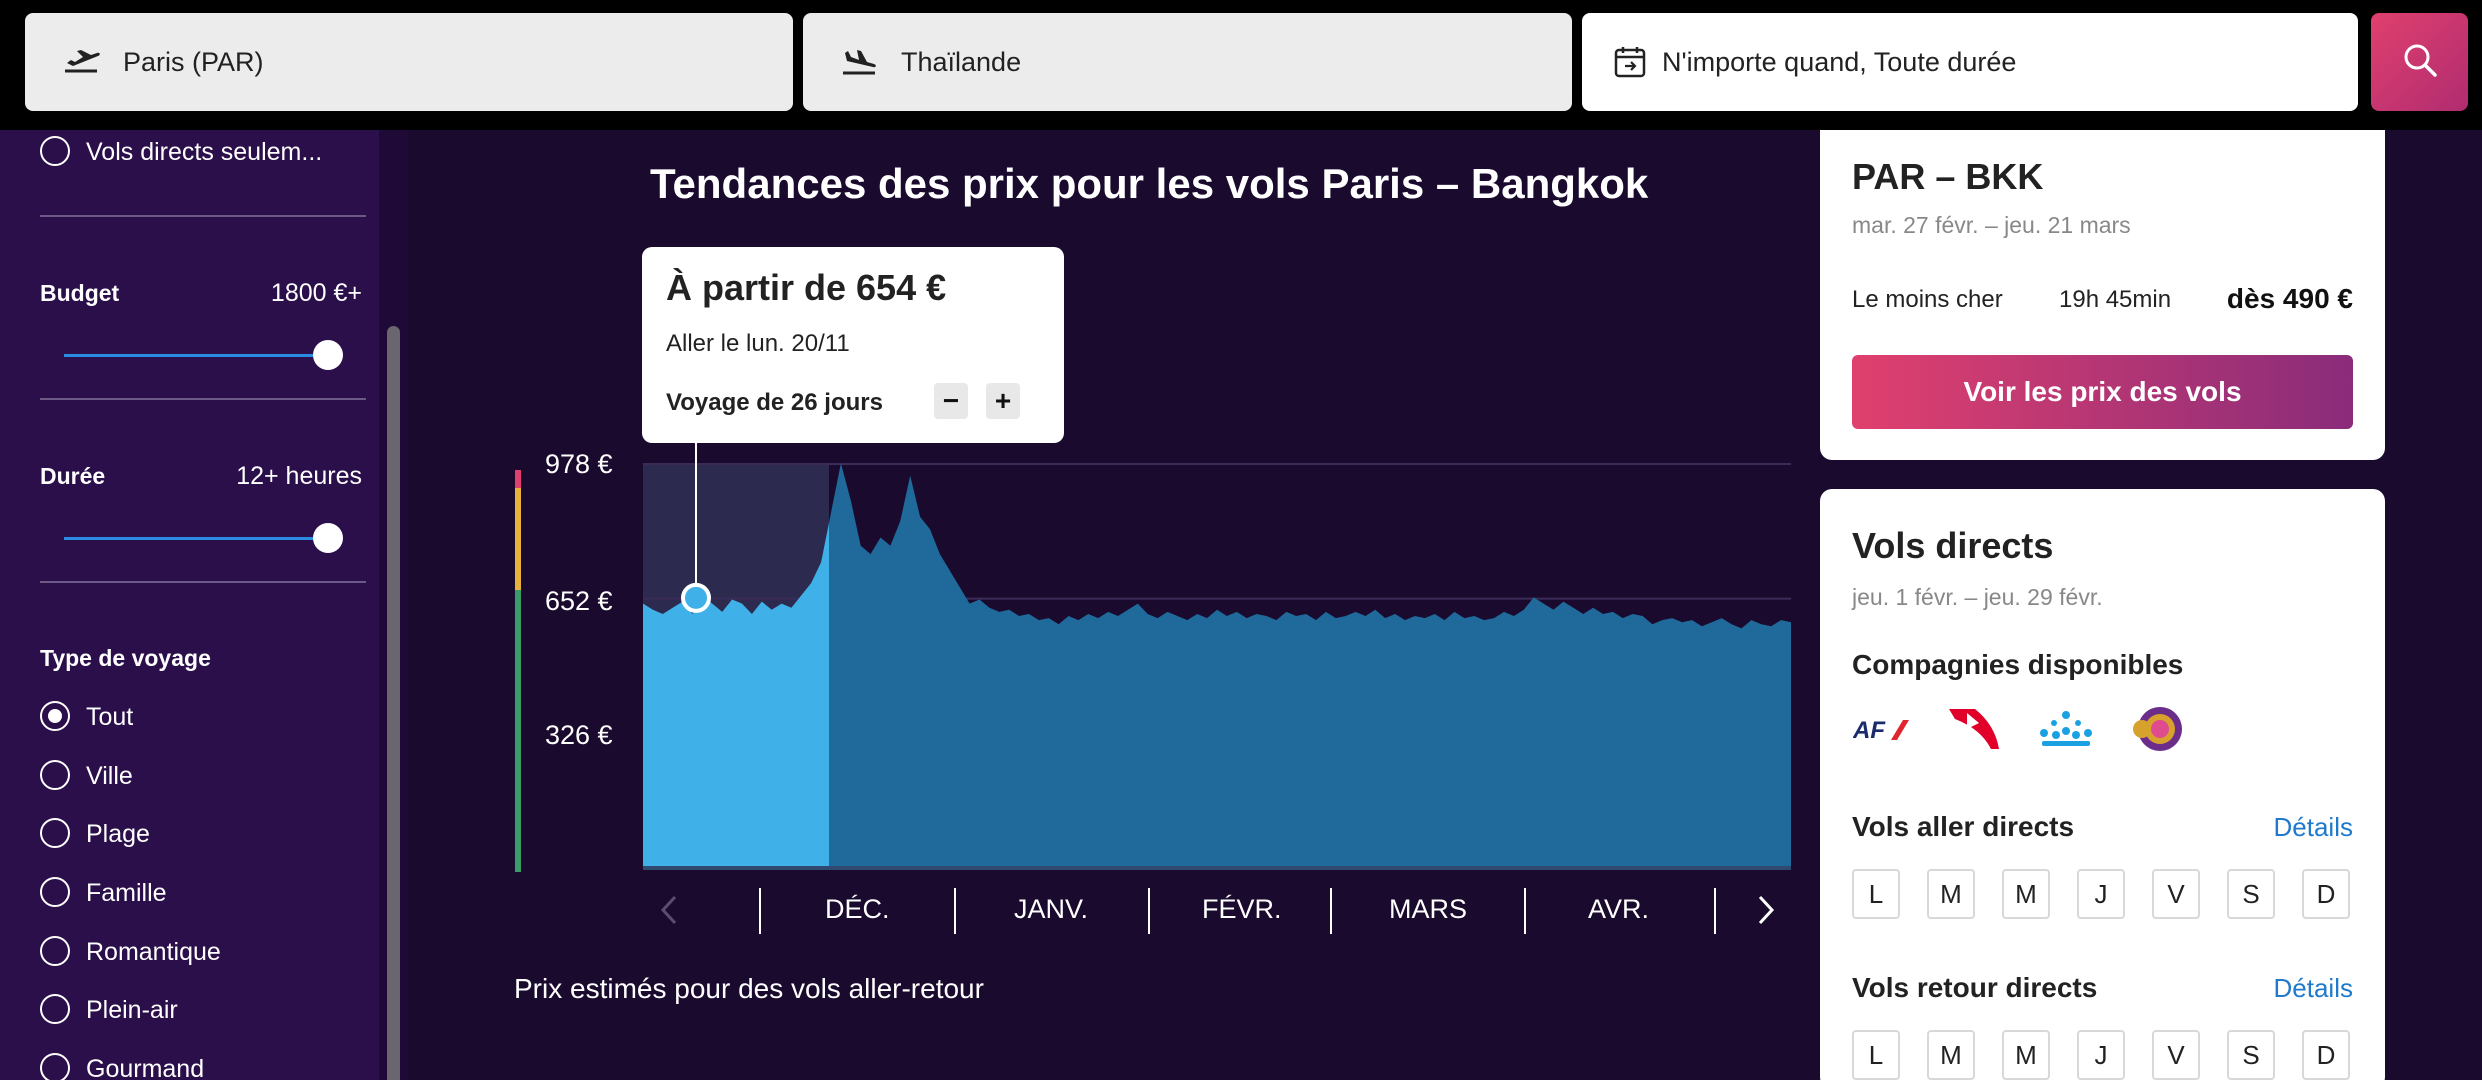 Image resolution: width=2482 pixels, height=1080 pixels. What do you see at coordinates (1974, 729) in the screenshot?
I see `qantas-logo` at bounding box center [1974, 729].